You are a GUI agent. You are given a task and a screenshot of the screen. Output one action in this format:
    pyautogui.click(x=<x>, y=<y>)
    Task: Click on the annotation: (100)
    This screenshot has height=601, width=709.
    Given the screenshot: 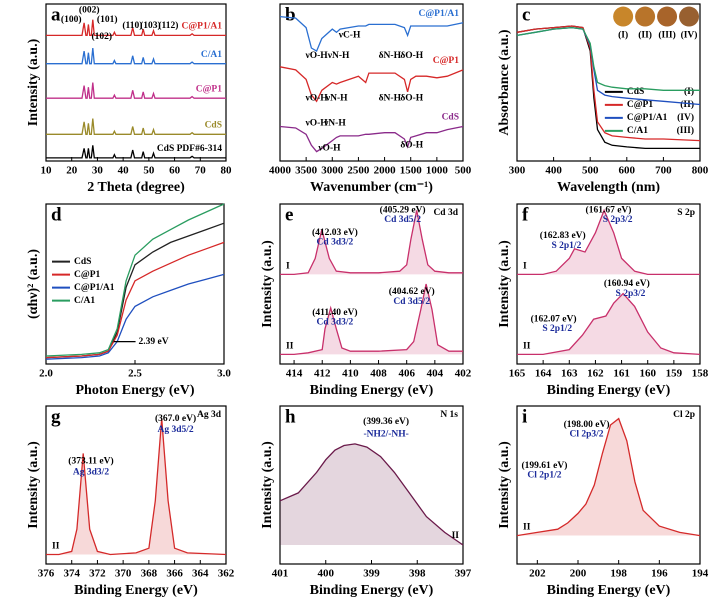 What is the action you would take?
    pyautogui.click(x=71, y=19)
    